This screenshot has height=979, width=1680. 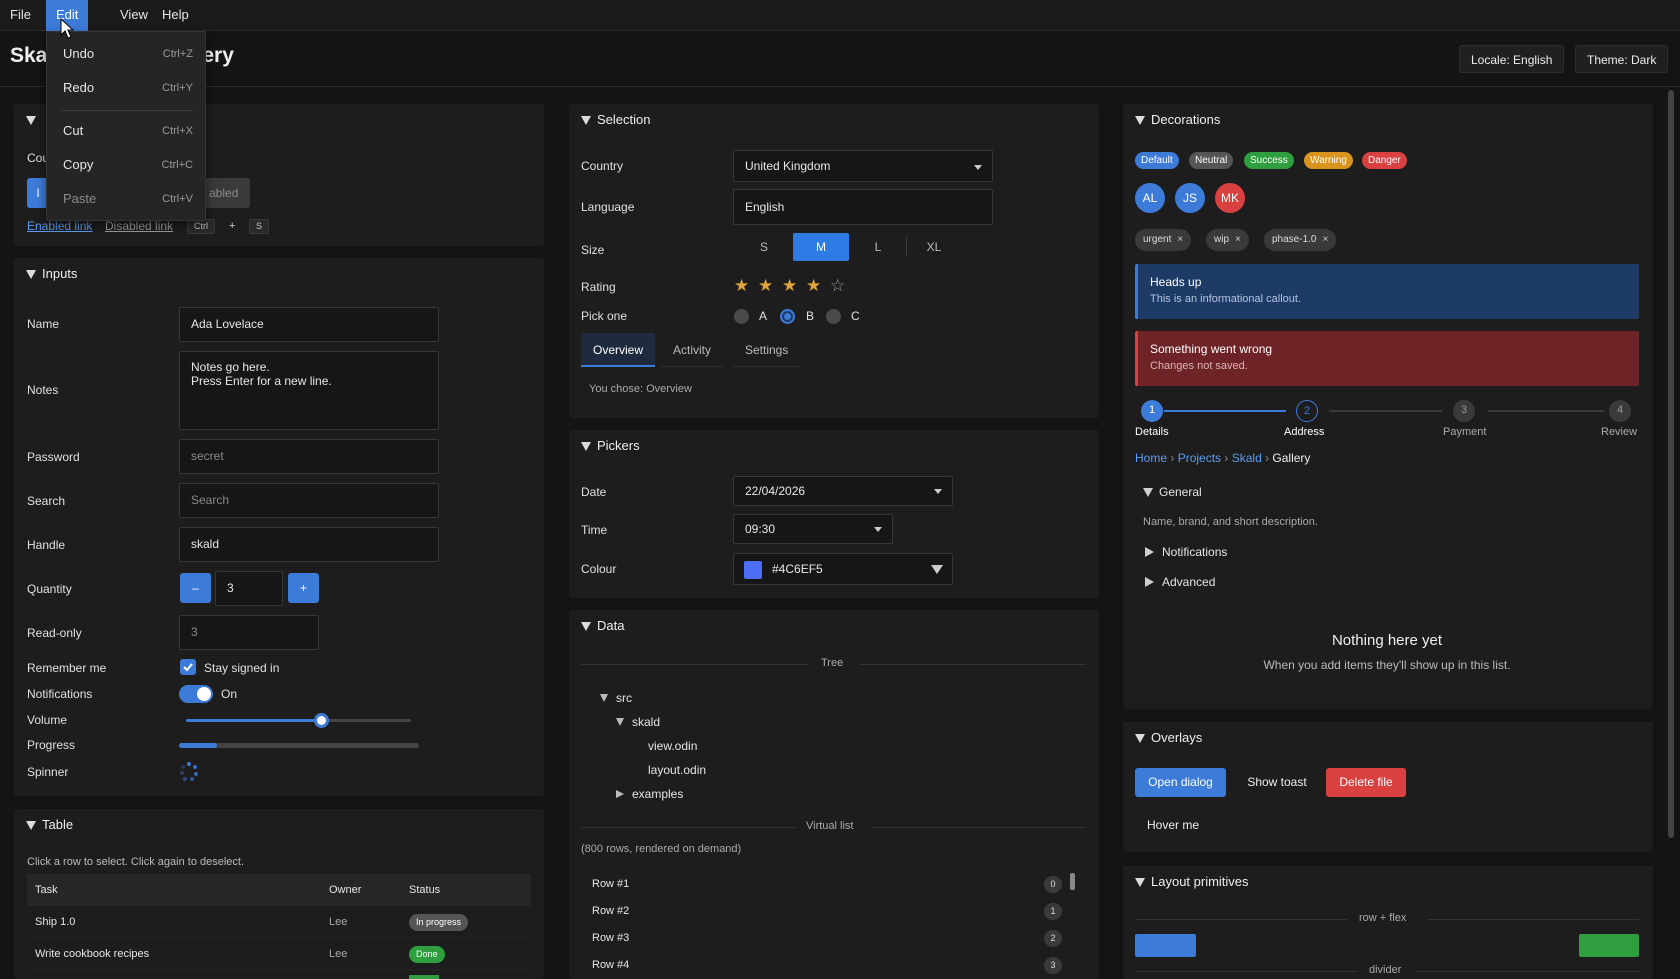 I want to click on column-status: Status, so click(x=425, y=890).